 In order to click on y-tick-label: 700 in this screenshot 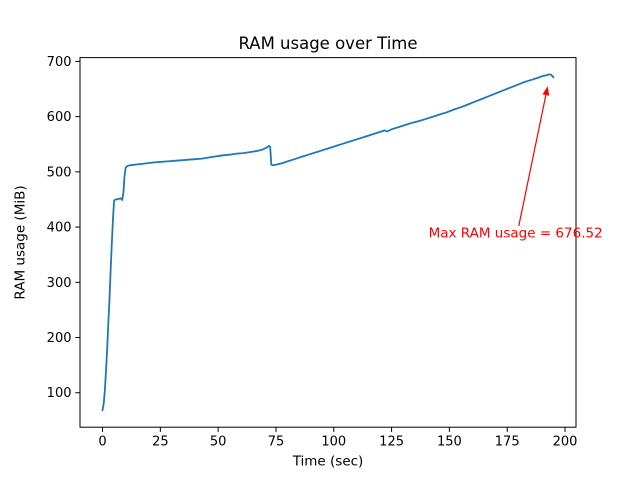, I will do `click(59, 62)`.